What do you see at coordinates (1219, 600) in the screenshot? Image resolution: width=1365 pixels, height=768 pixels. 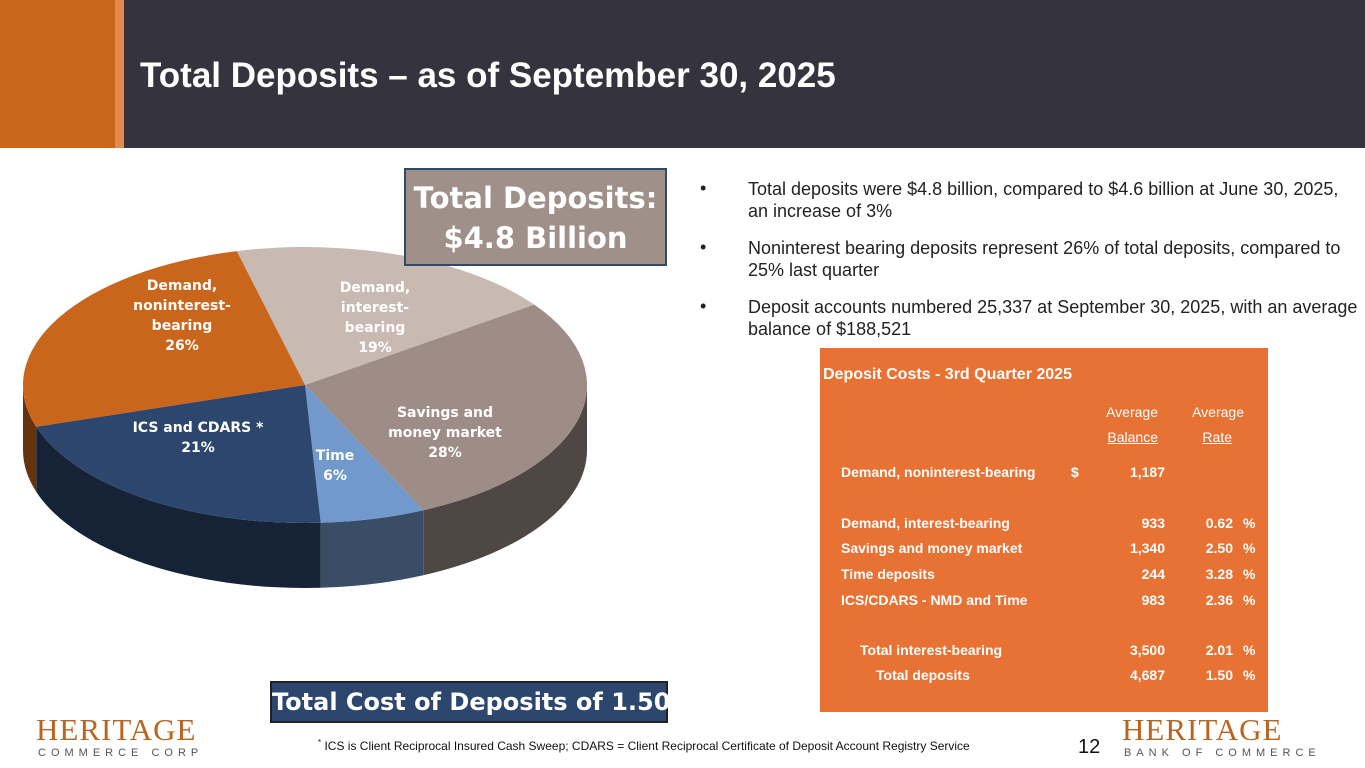 I see `rate: 2.36` at bounding box center [1219, 600].